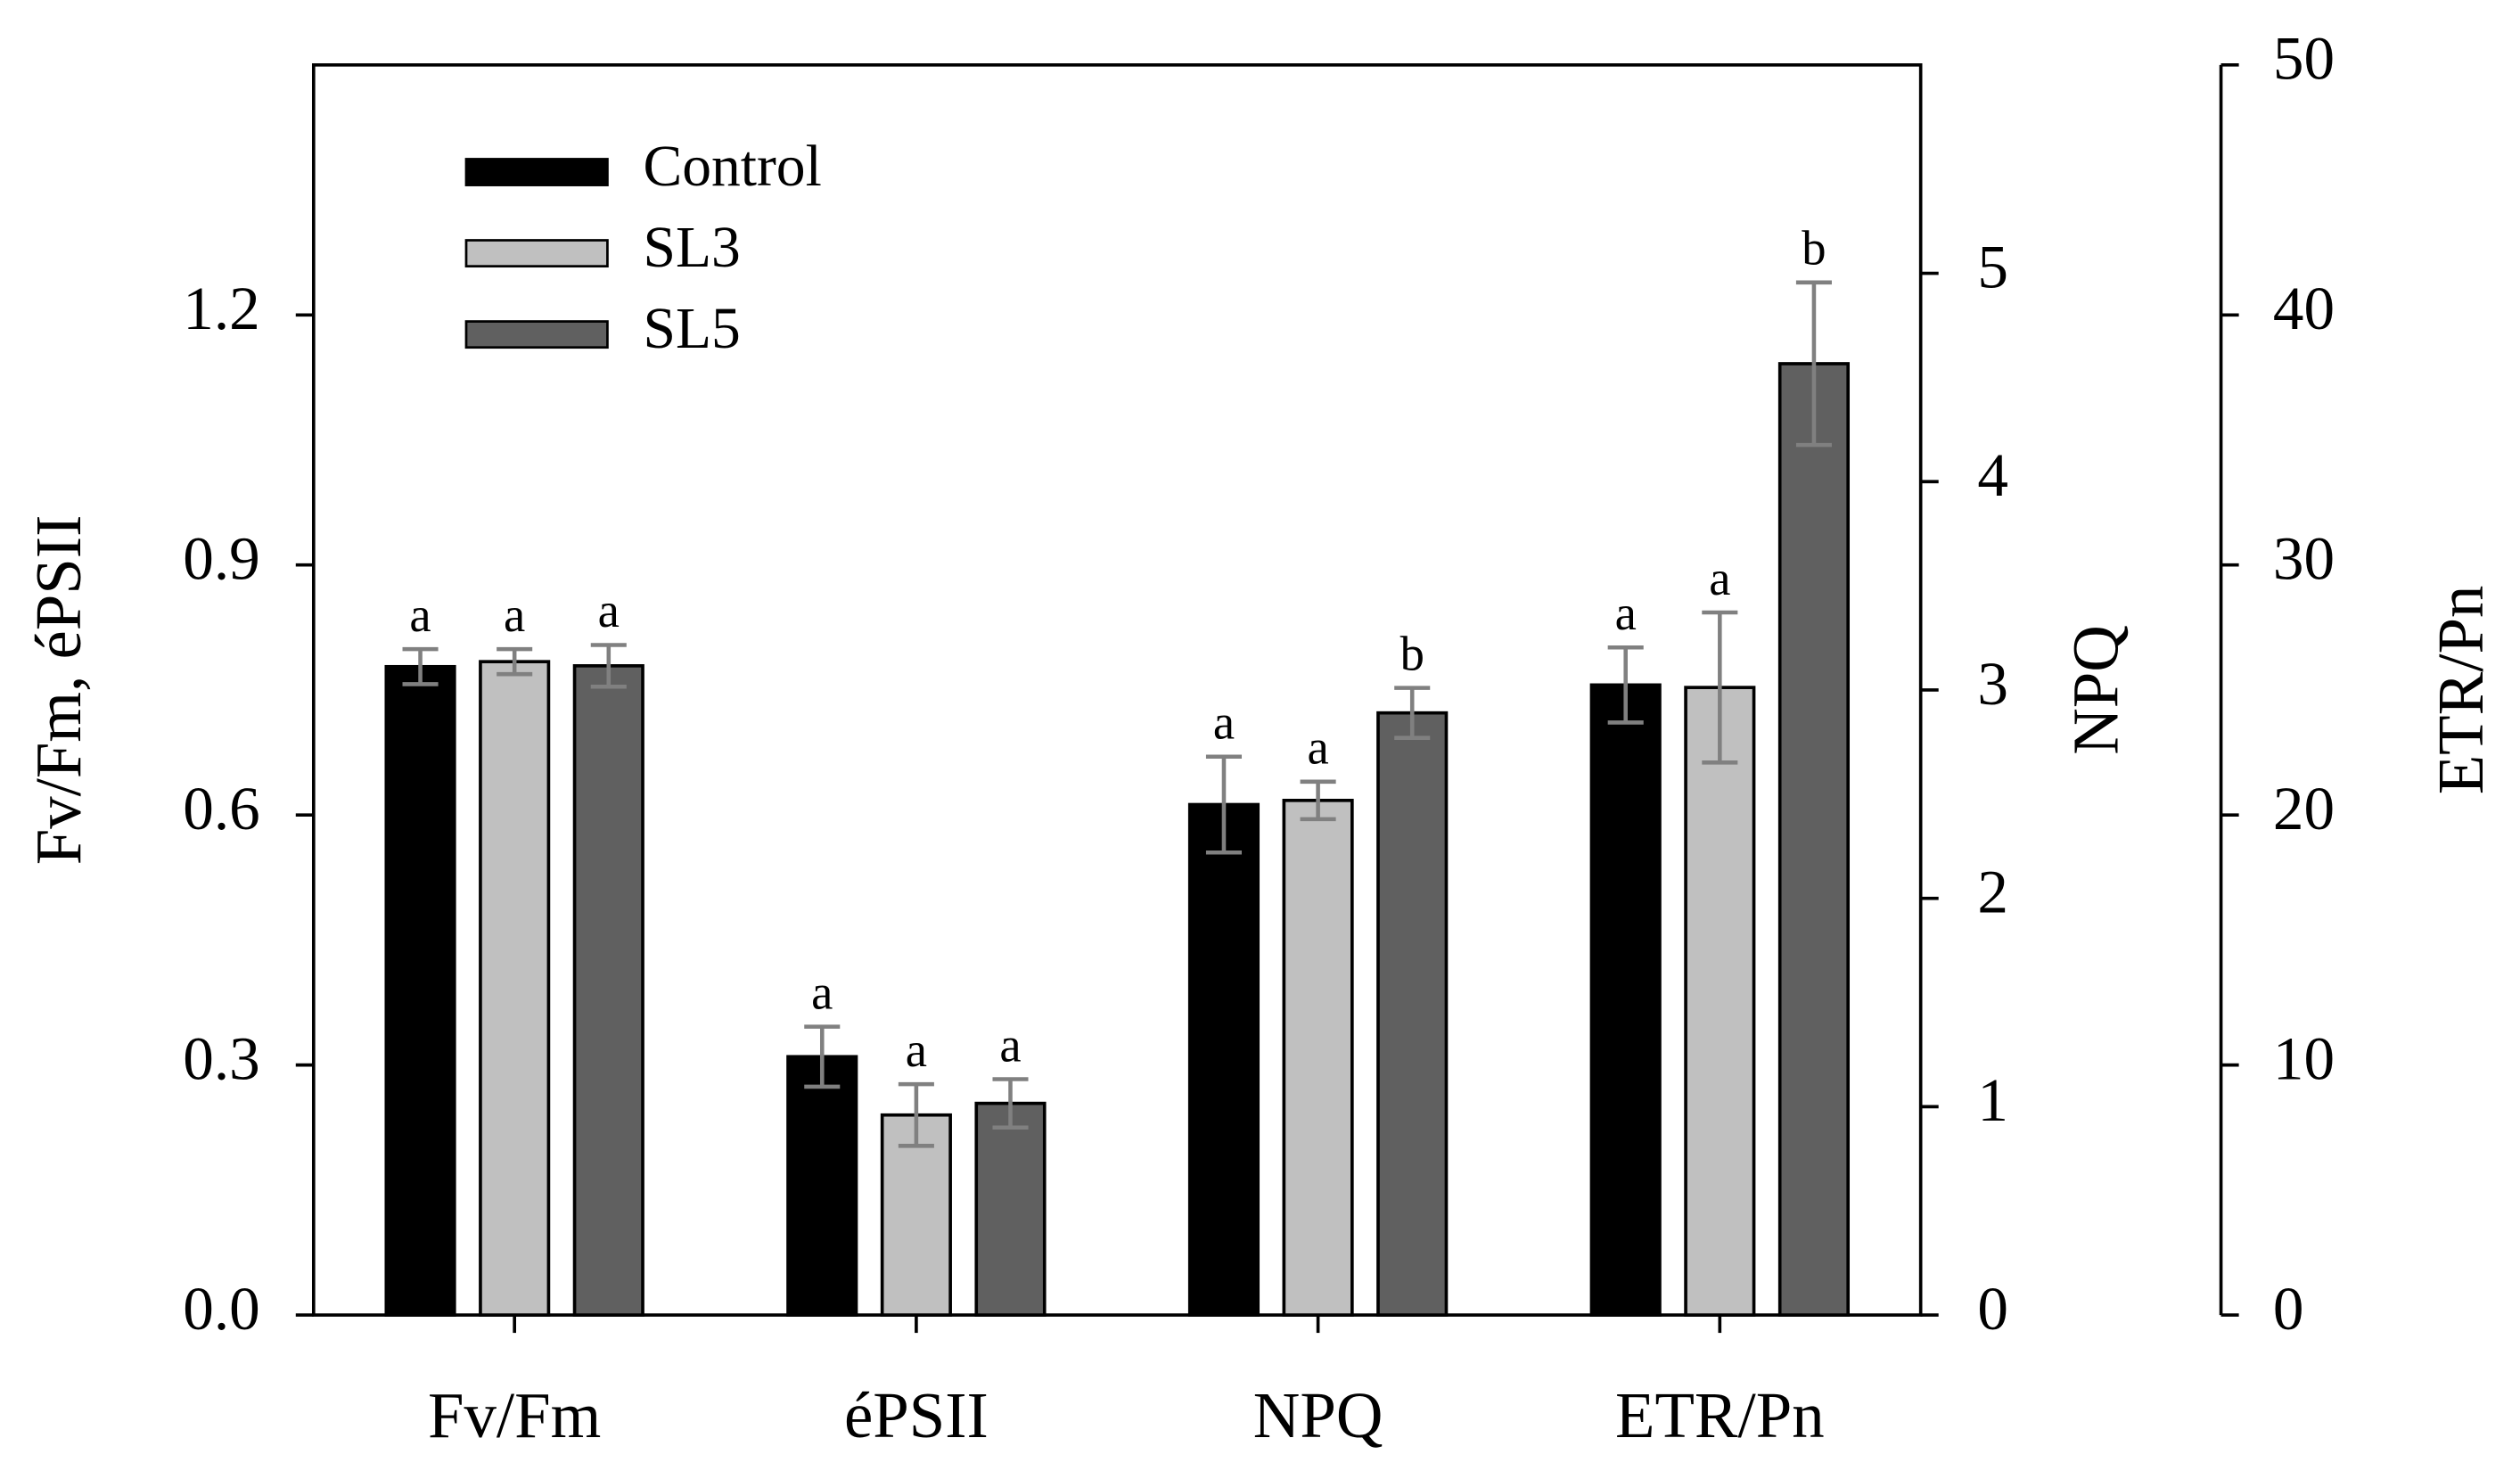  Describe the element at coordinates (1993, 683) in the screenshot. I see `y2-tick-label: 3` at that location.